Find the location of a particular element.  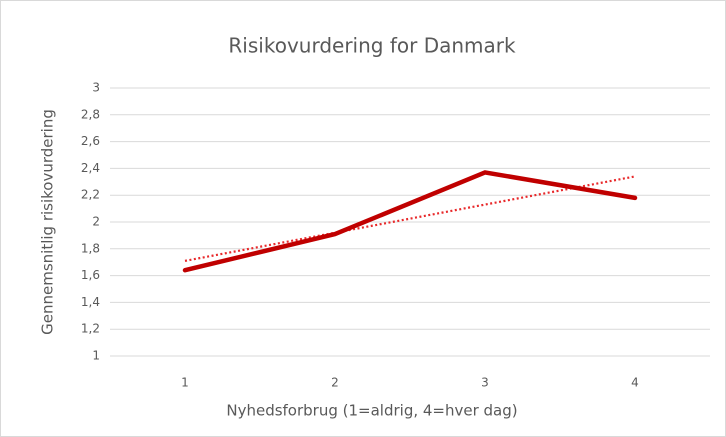

y-tick-label: 2,8 is located at coordinates (90, 114).